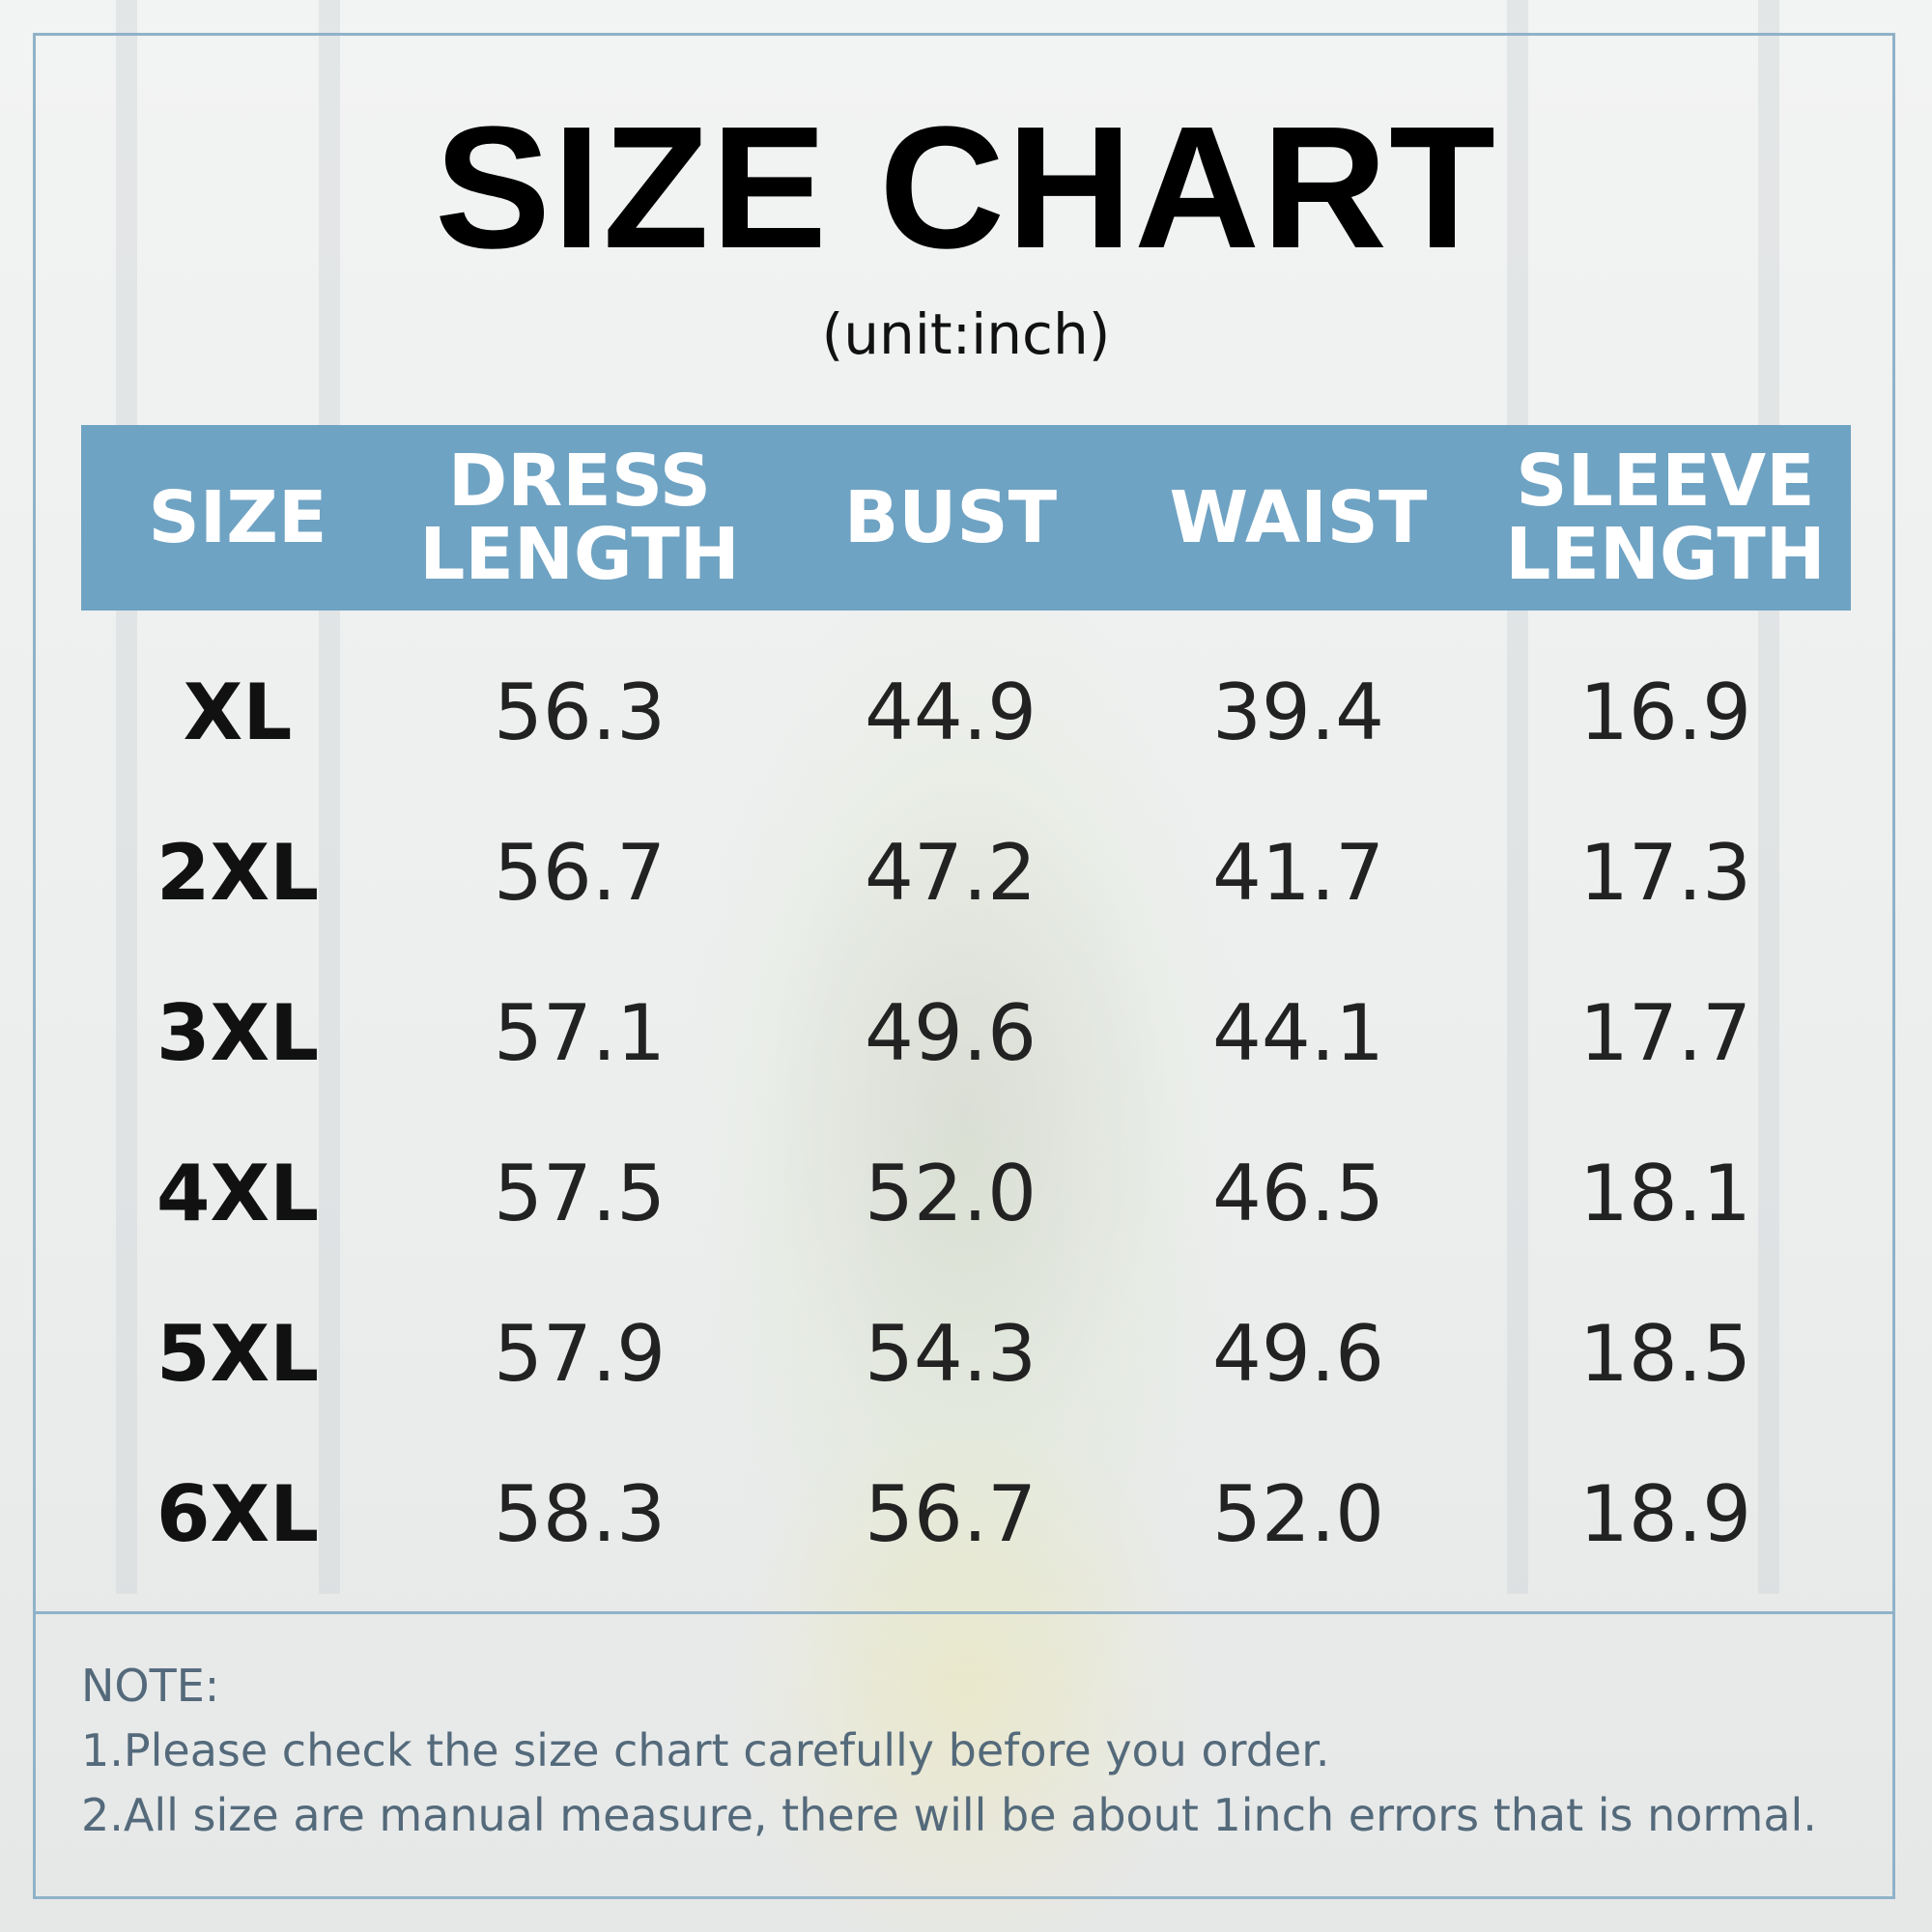  Describe the element at coordinates (238, 712) in the screenshot. I see `size-label: XL` at that location.